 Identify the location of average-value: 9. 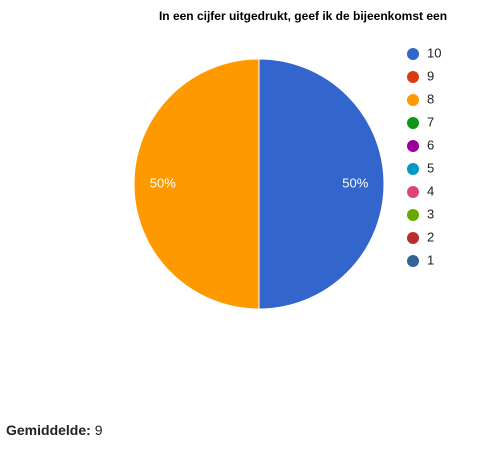
(98, 430).